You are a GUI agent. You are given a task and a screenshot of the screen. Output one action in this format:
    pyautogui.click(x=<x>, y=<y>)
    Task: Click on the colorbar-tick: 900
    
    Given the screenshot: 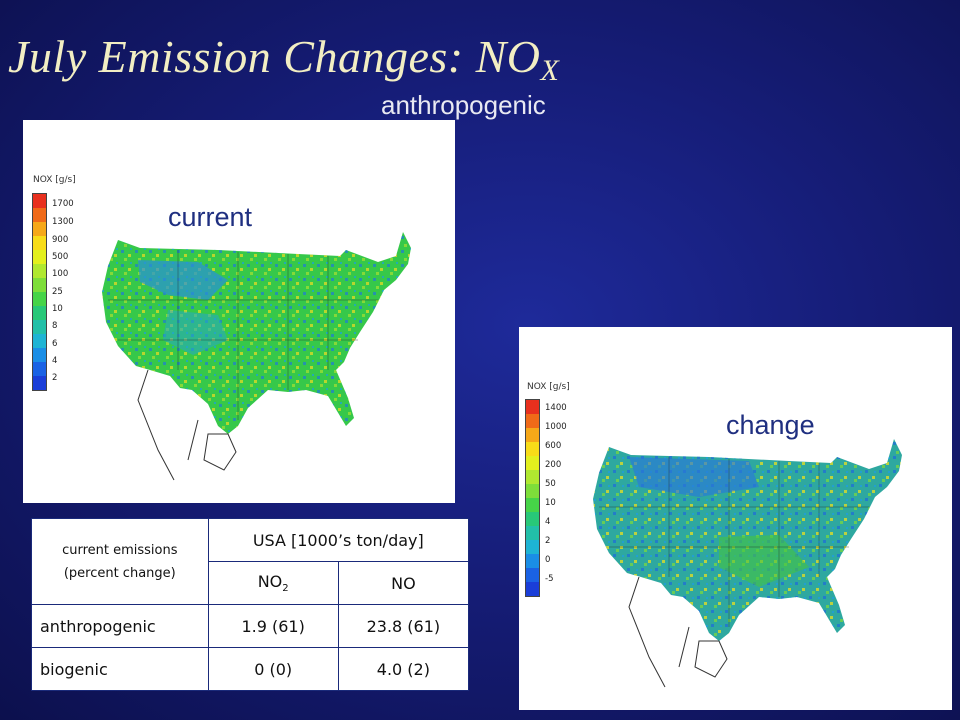 What is the action you would take?
    pyautogui.click(x=60, y=240)
    